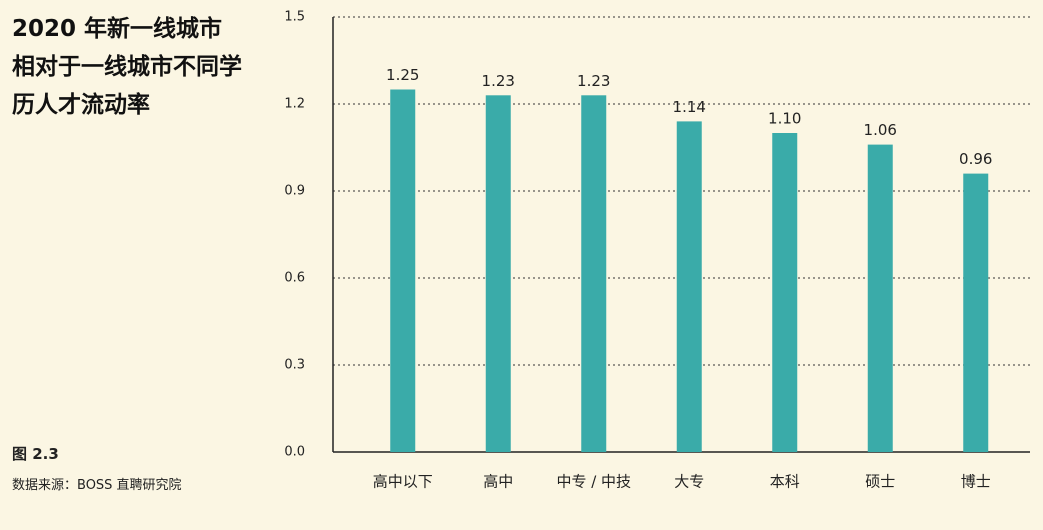 This screenshot has width=1043, height=530. Describe the element at coordinates (294, 17) in the screenshot. I see `y-tick-label: 1.5` at that location.